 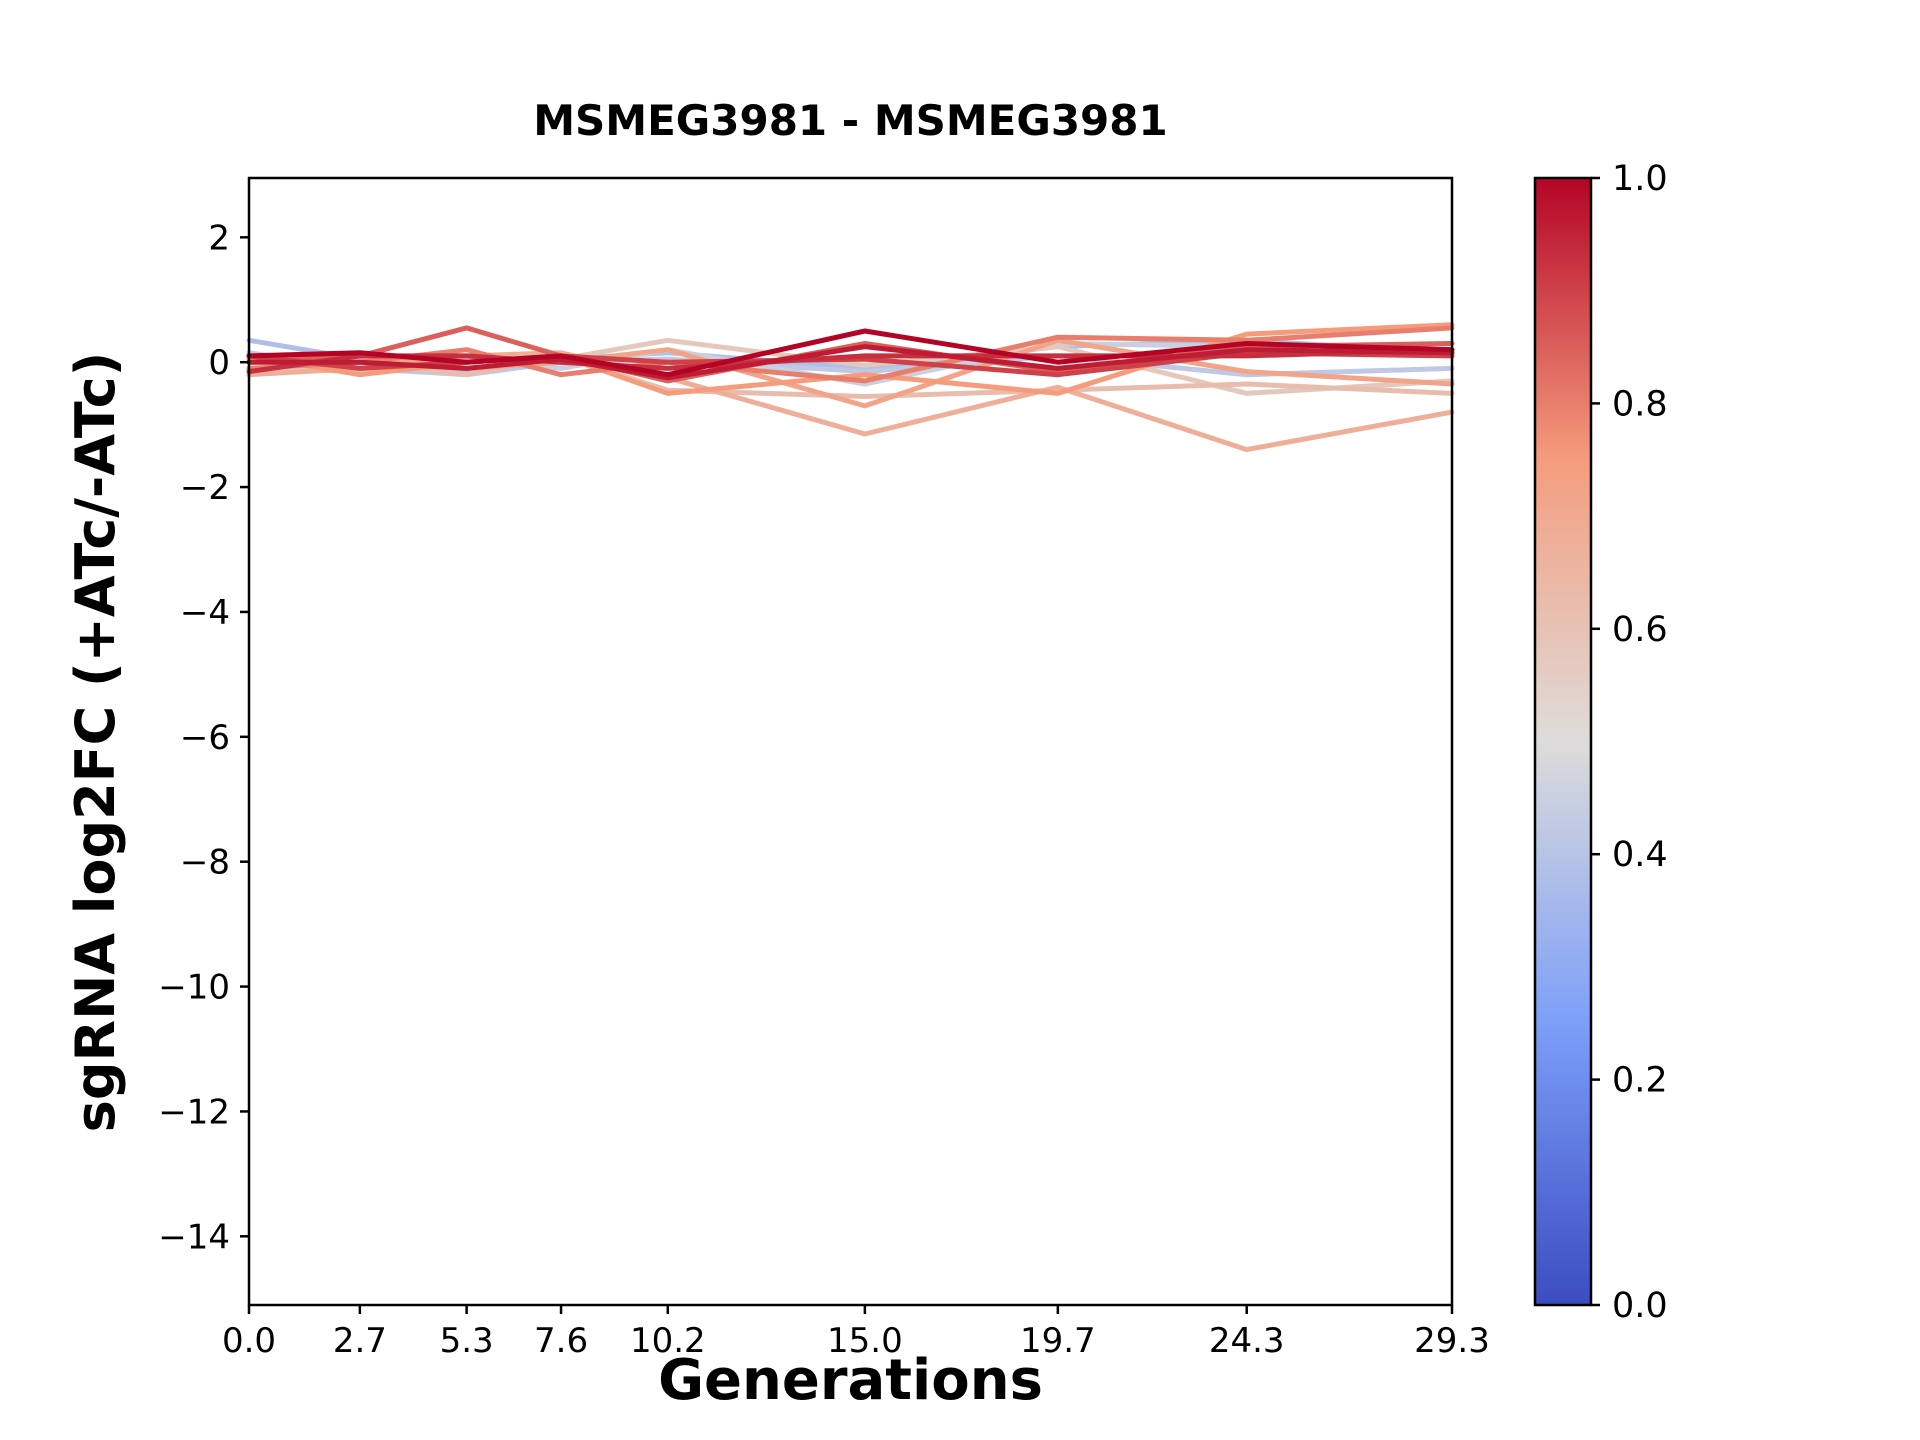 I want to click on x-tick-label: 15.0, so click(x=865, y=1341).